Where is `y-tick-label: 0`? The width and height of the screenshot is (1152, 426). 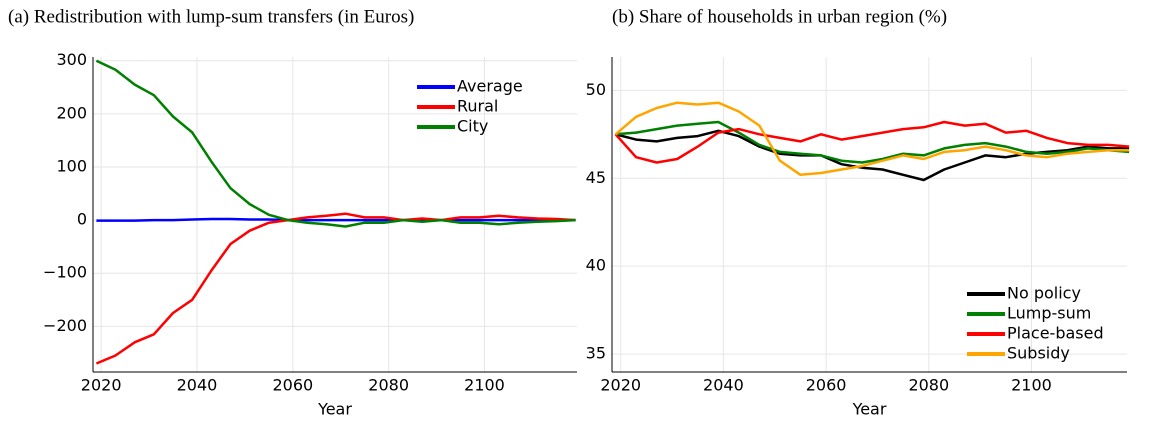 y-tick-label: 0 is located at coordinates (82, 219).